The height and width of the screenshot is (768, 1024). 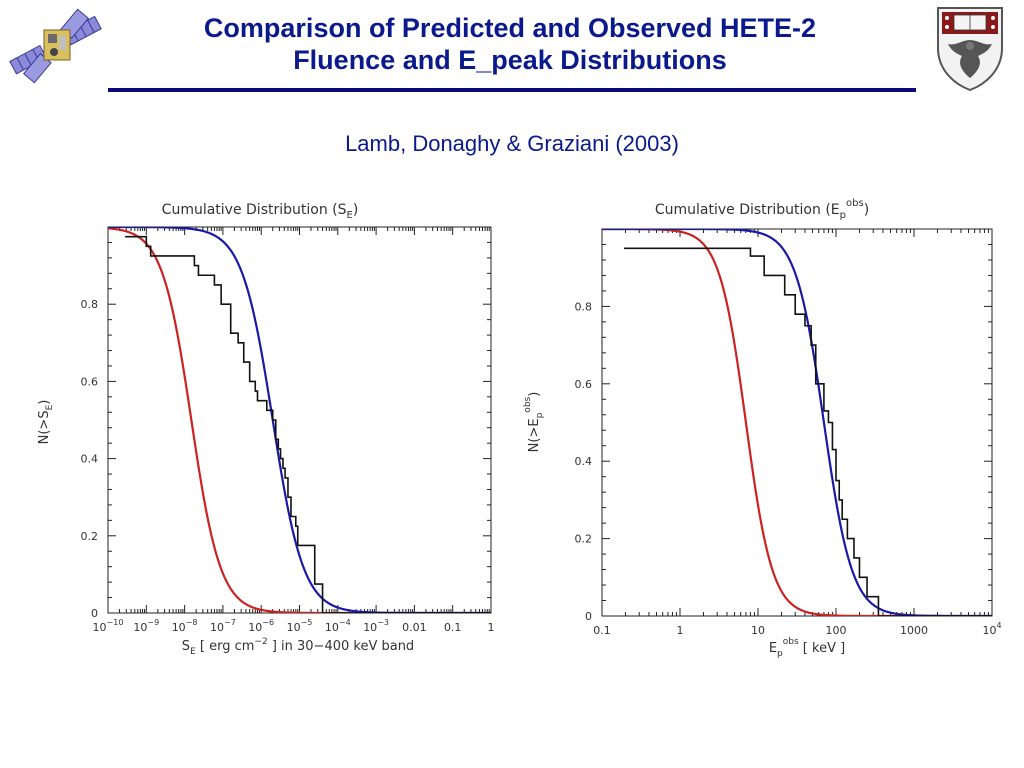 I want to click on x-tick-label: 10⁻¹⁰, so click(x=108, y=626).